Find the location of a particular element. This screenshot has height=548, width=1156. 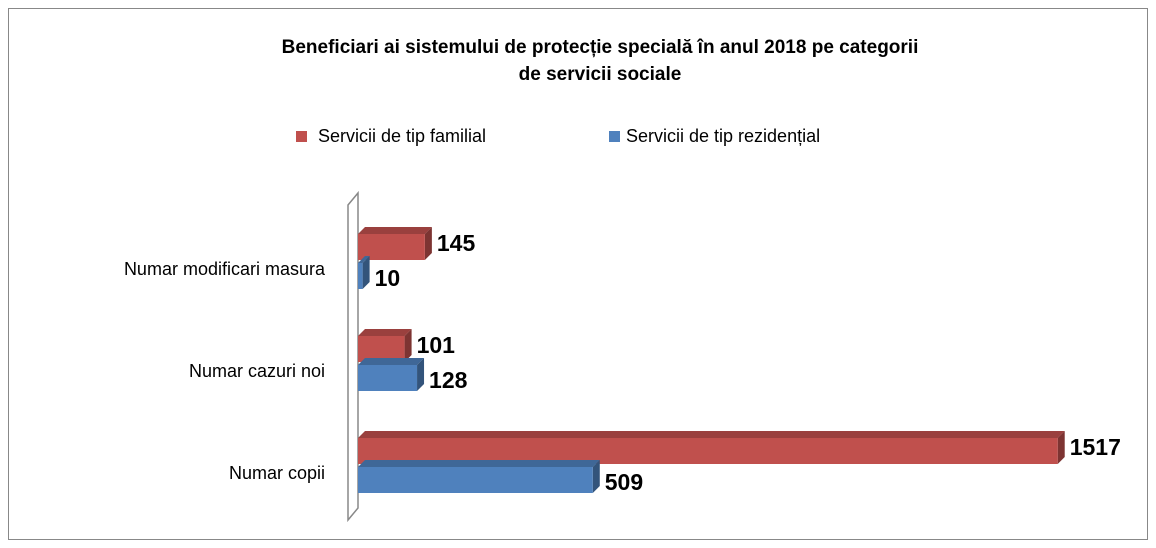

data-label: 145 is located at coordinates (456, 243).